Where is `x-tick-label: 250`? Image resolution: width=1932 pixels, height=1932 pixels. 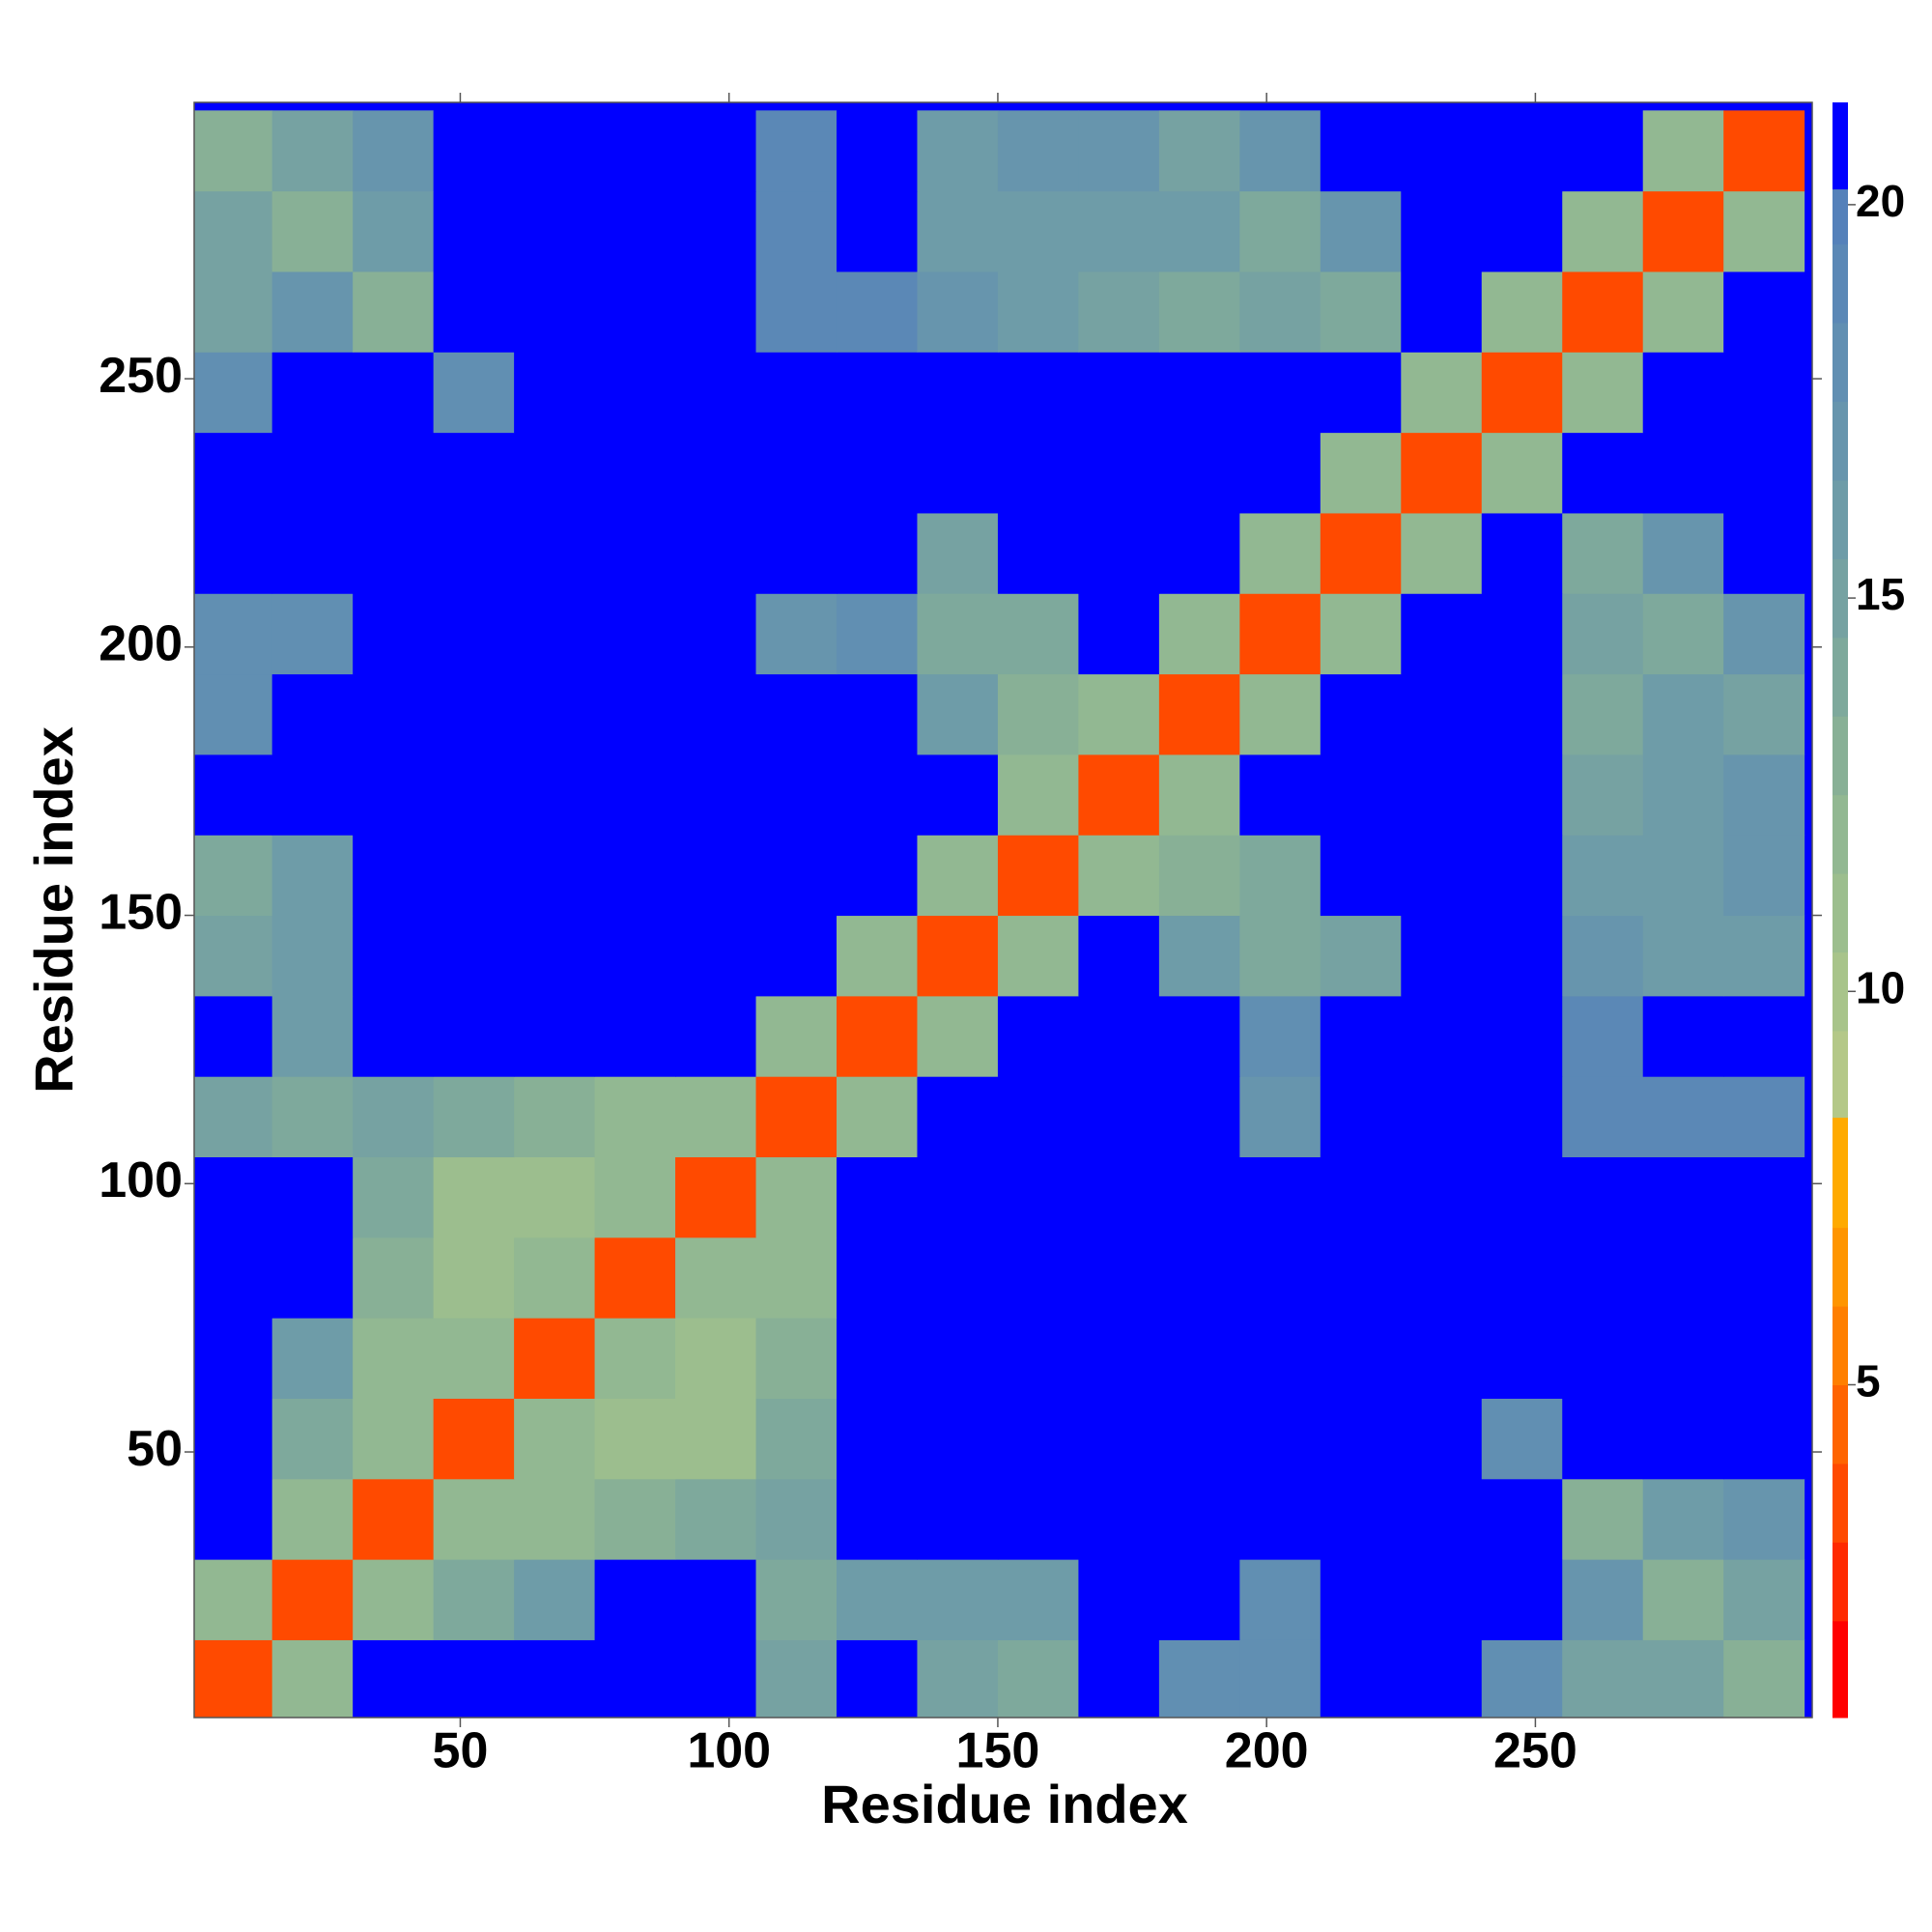 x-tick-label: 250 is located at coordinates (1535, 1751).